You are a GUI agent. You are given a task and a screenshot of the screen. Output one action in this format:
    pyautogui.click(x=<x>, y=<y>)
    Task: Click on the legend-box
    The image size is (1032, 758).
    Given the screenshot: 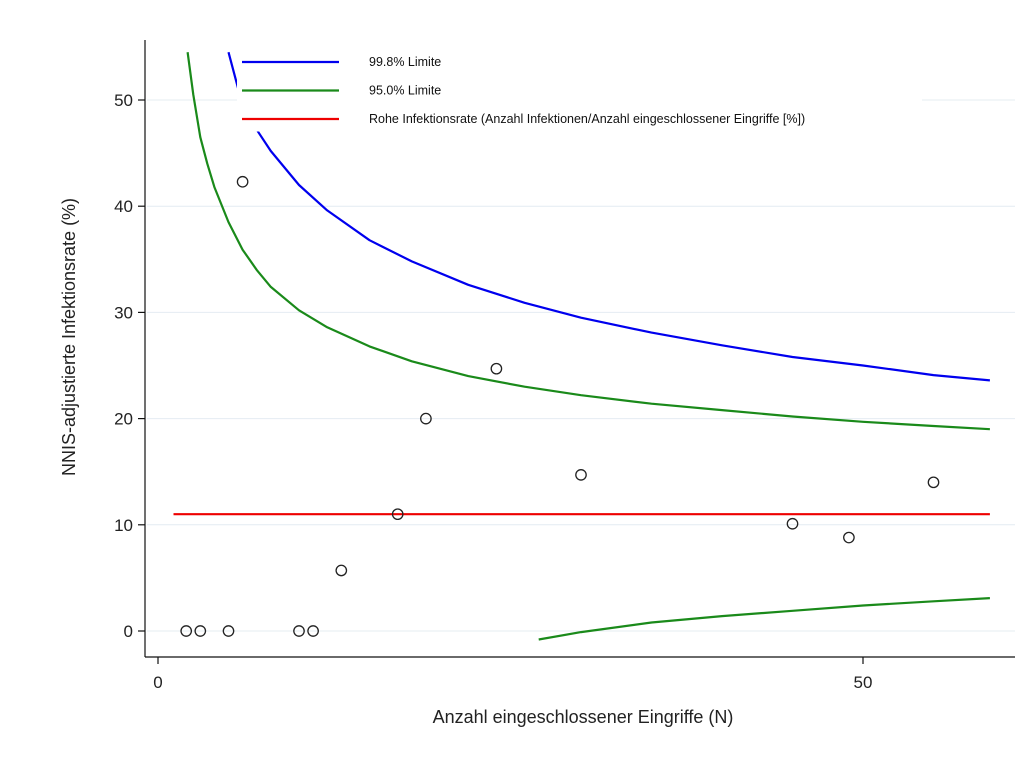 What is the action you would take?
    pyautogui.click(x=579, y=88)
    